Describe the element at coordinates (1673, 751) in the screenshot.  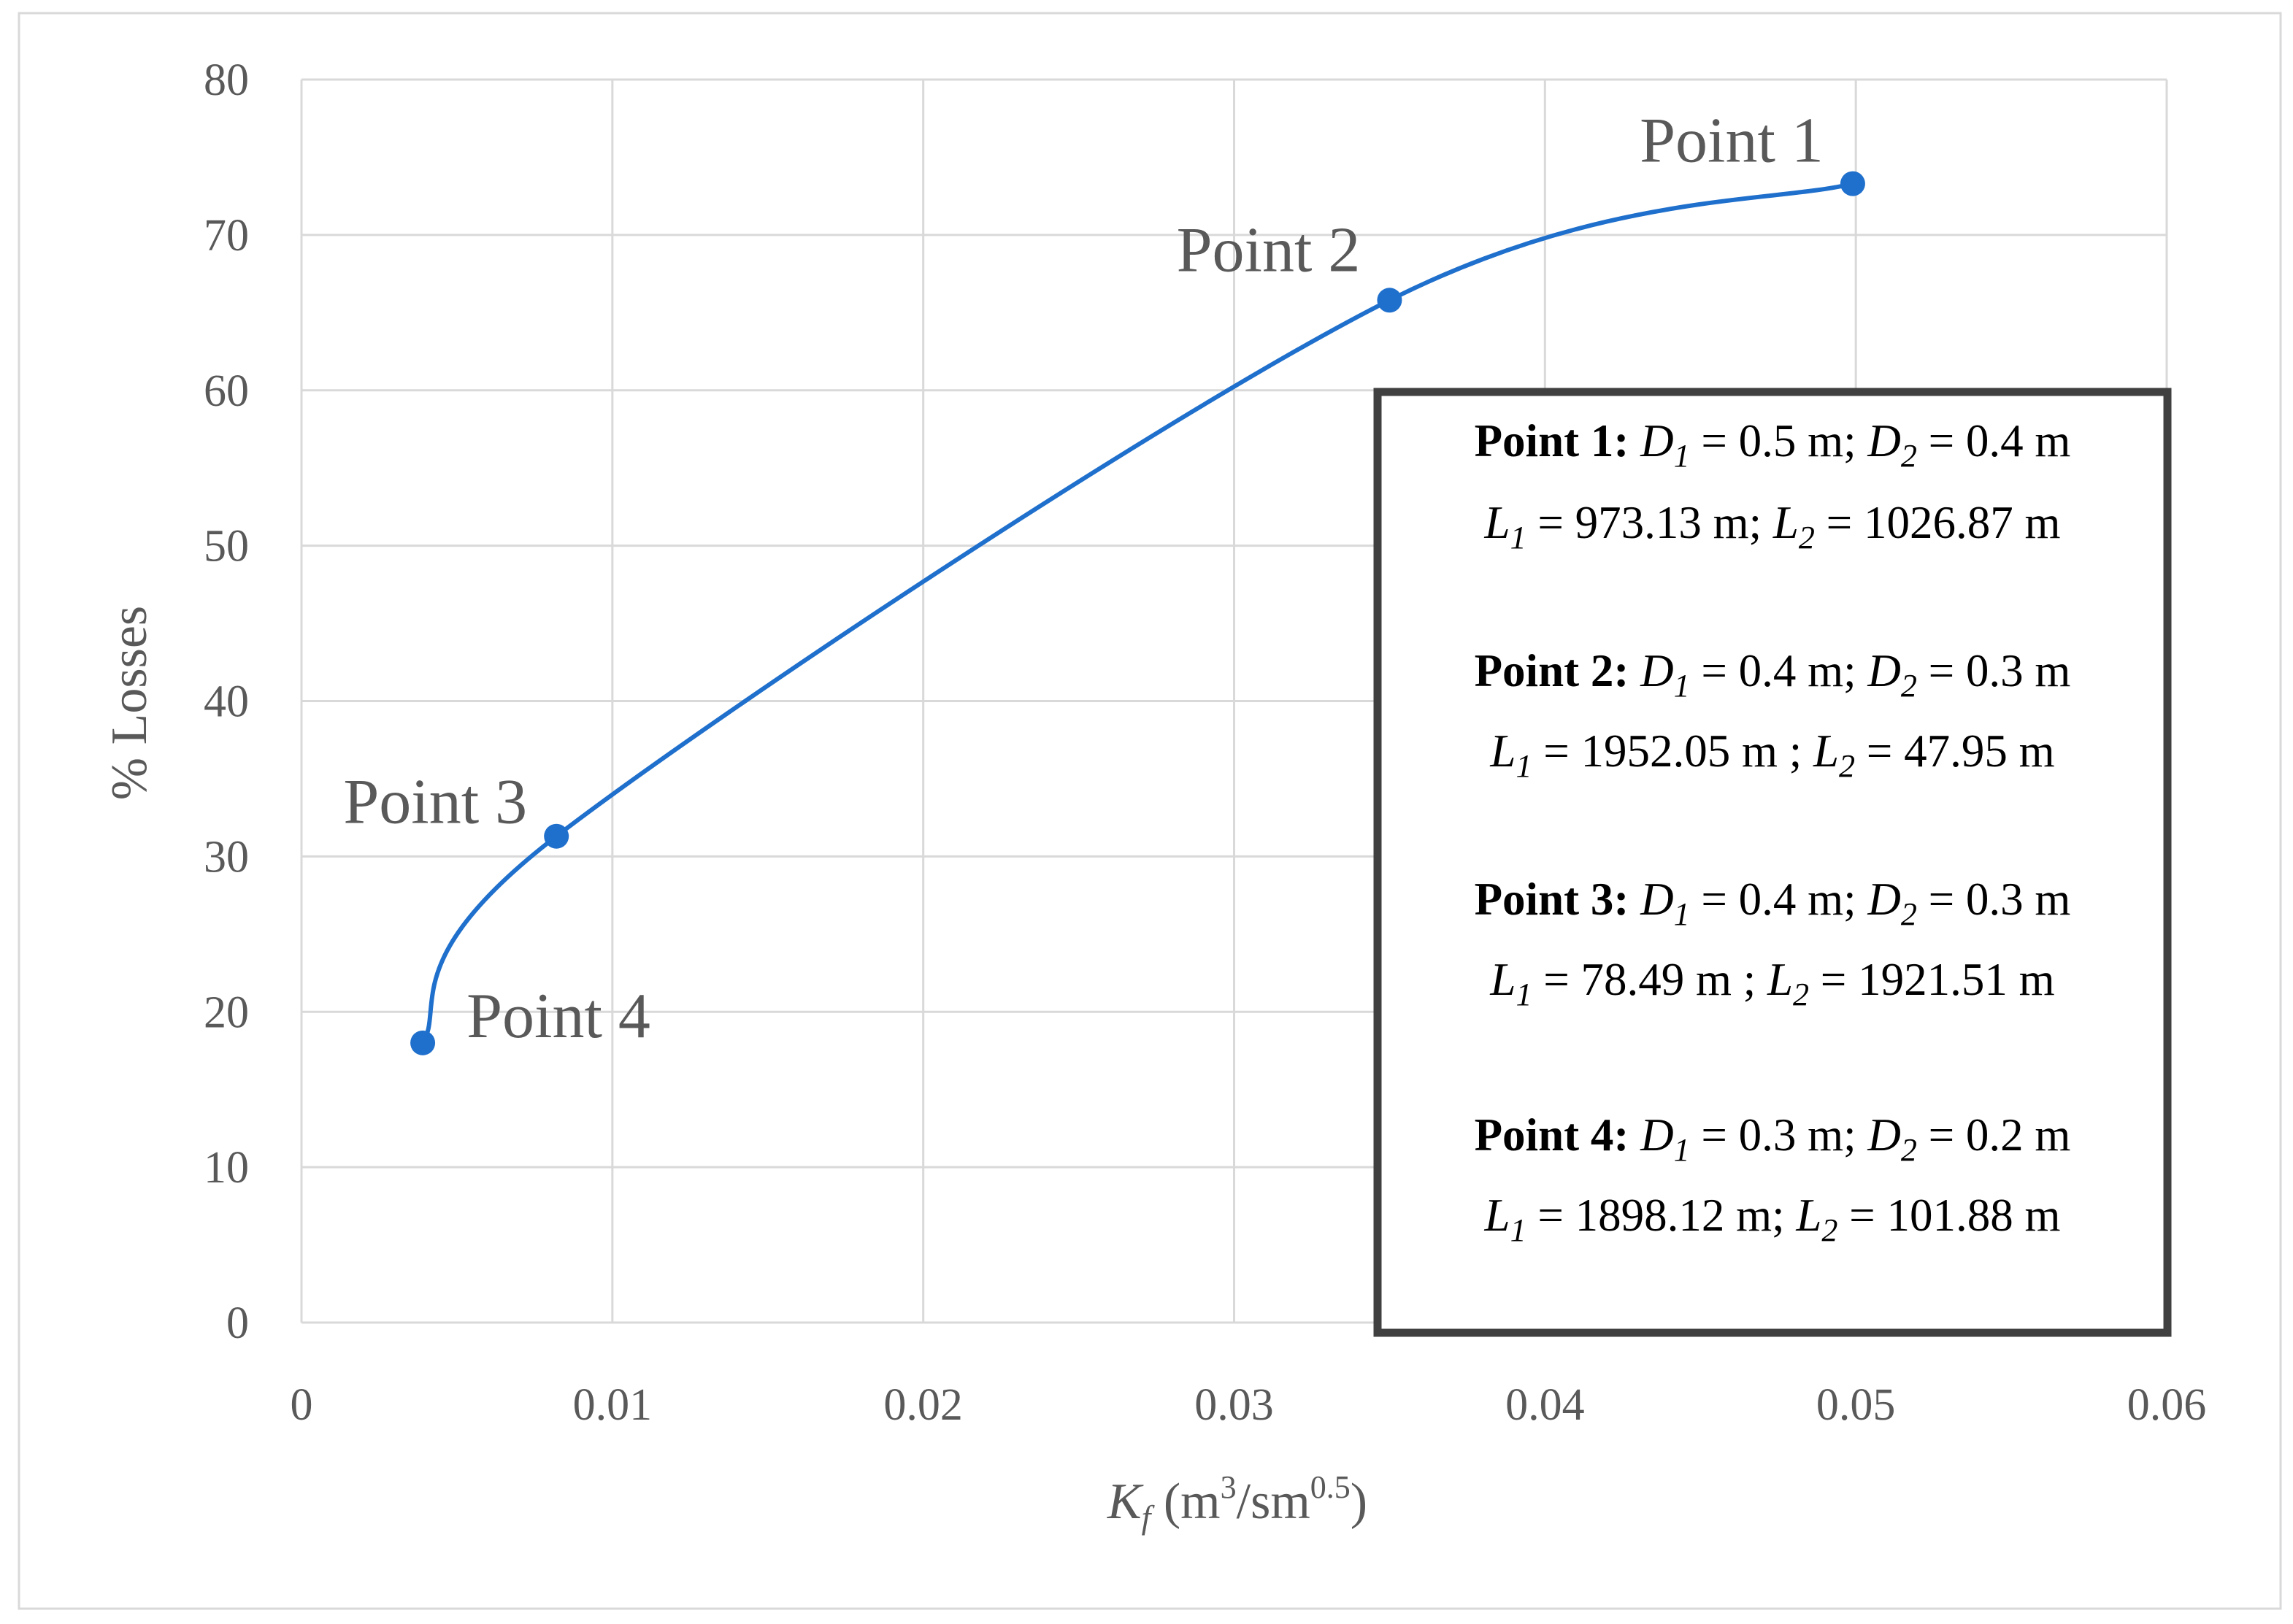
I see `var-text: = 1952.05 m ;` at that location.